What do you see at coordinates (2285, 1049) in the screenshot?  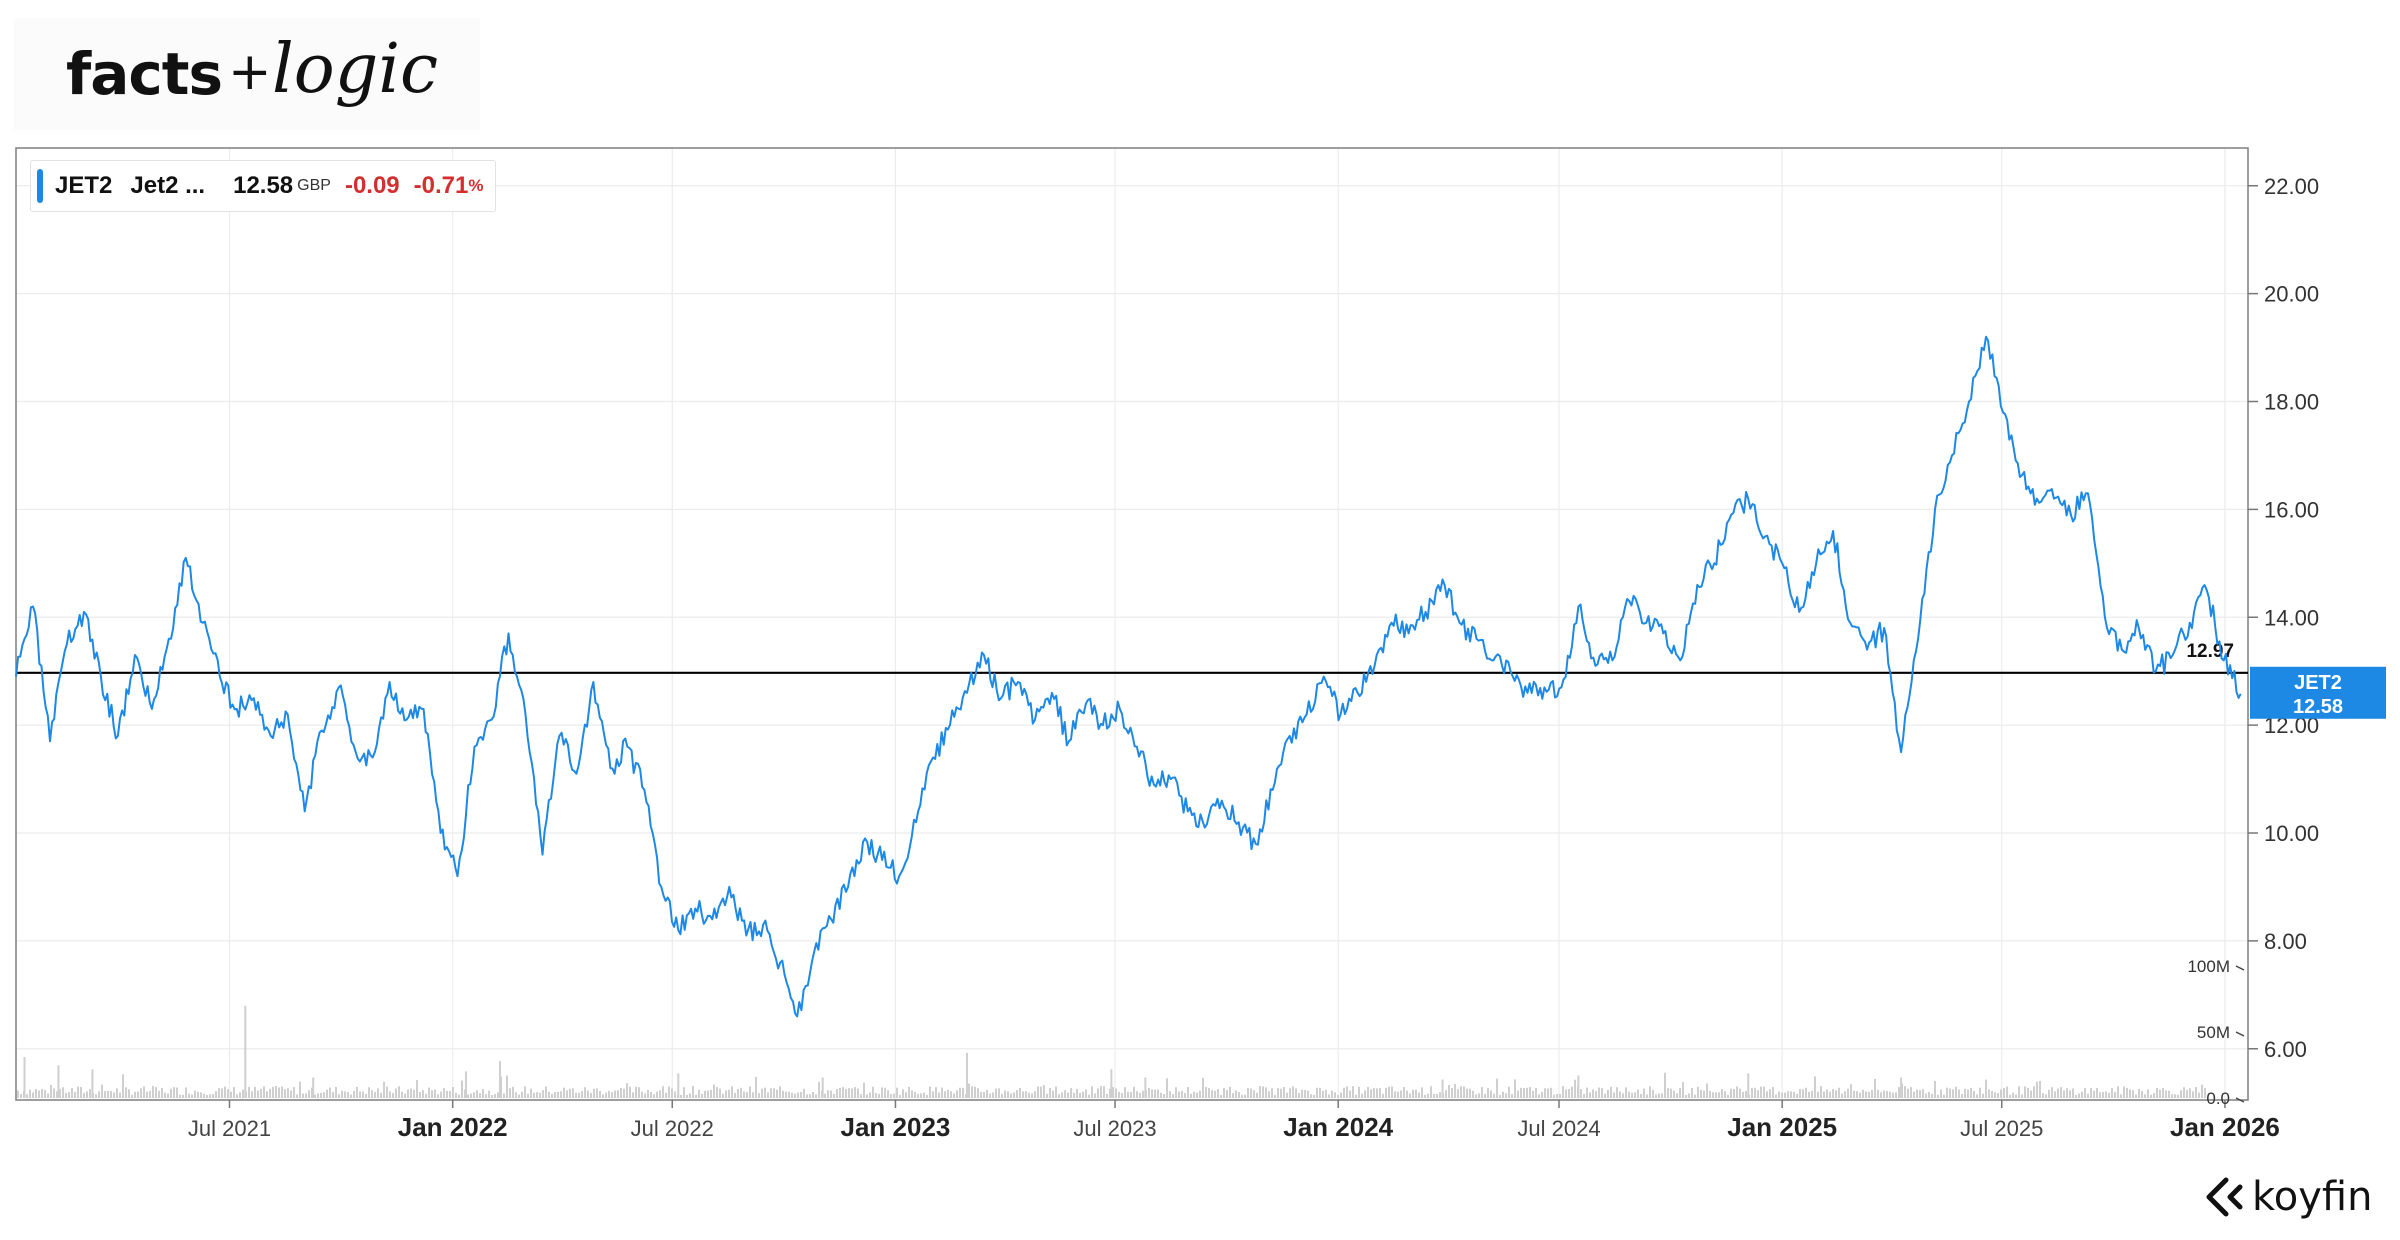 I see `y-tick-label: 6.00` at bounding box center [2285, 1049].